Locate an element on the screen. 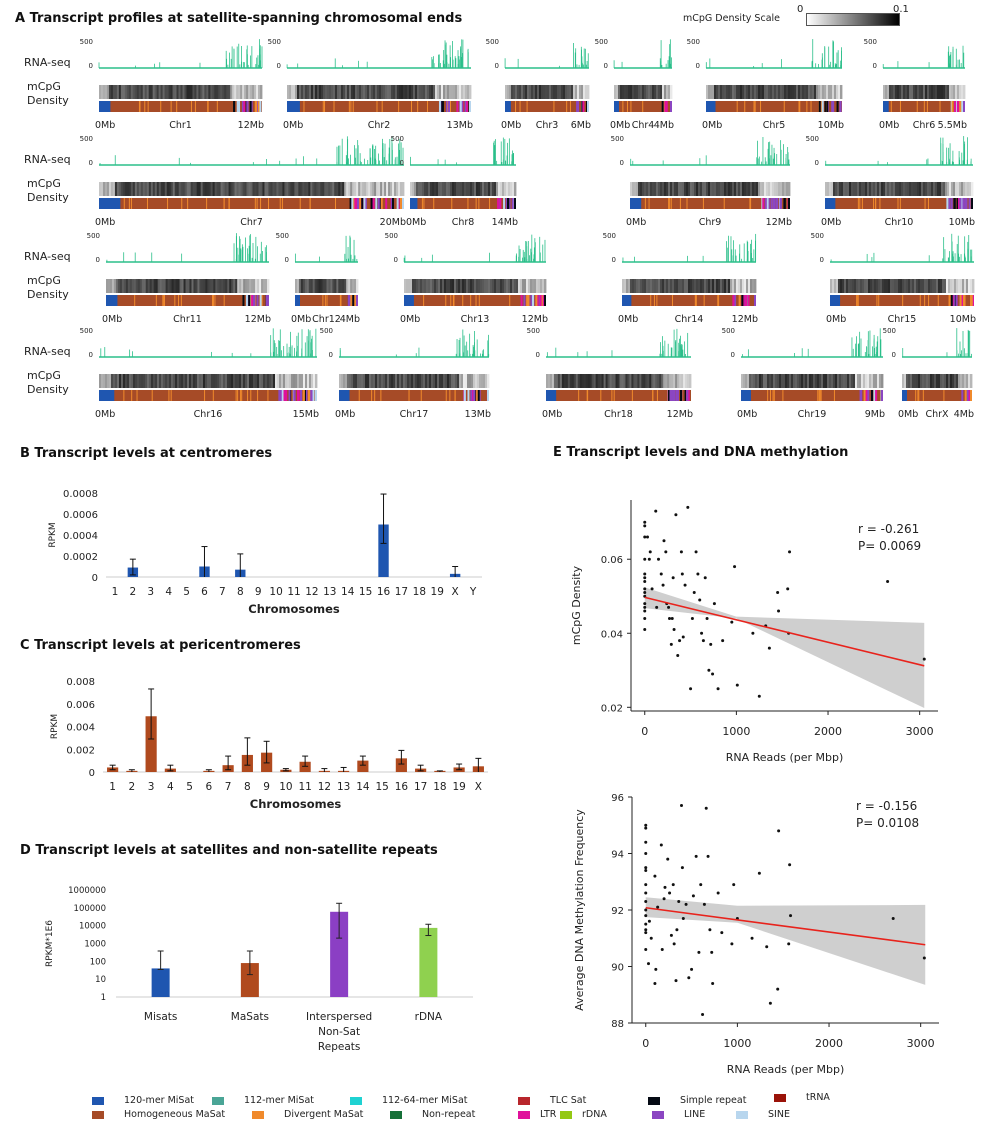 This screenshot has width=990, height=1131. rna-axis-tick-0: 0 is located at coordinates (538, 355).